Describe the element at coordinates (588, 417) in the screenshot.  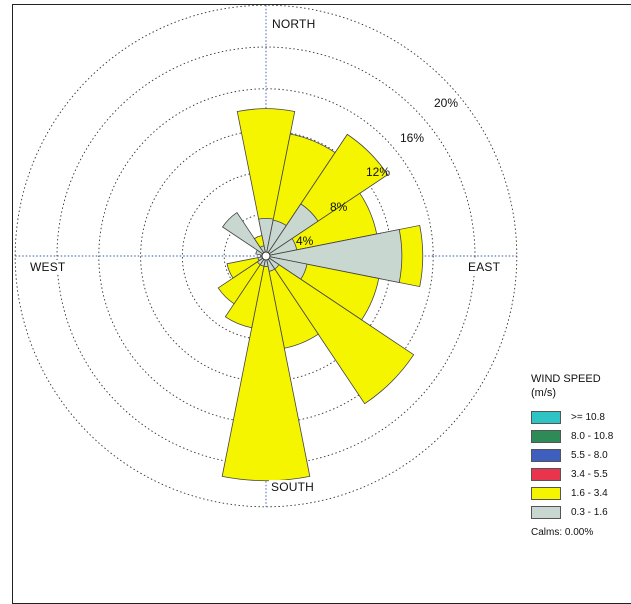
I see `legend-label: >= 10.8` at that location.